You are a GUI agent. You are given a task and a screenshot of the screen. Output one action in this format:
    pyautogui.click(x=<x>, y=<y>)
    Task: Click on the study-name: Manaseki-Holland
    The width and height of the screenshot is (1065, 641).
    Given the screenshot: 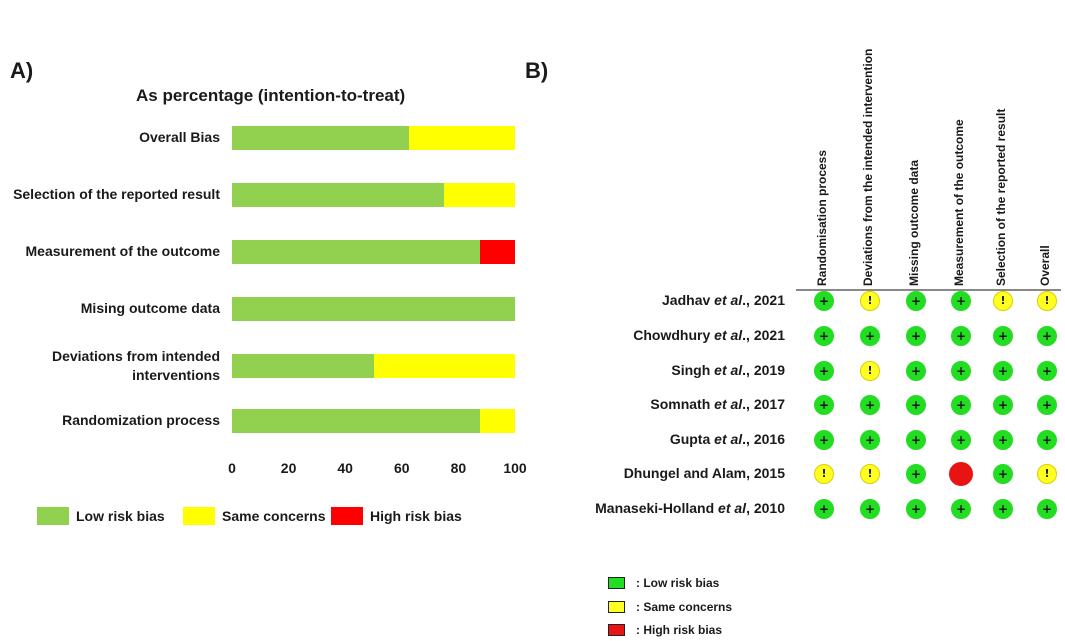 What is the action you would take?
    pyautogui.click(x=657, y=508)
    